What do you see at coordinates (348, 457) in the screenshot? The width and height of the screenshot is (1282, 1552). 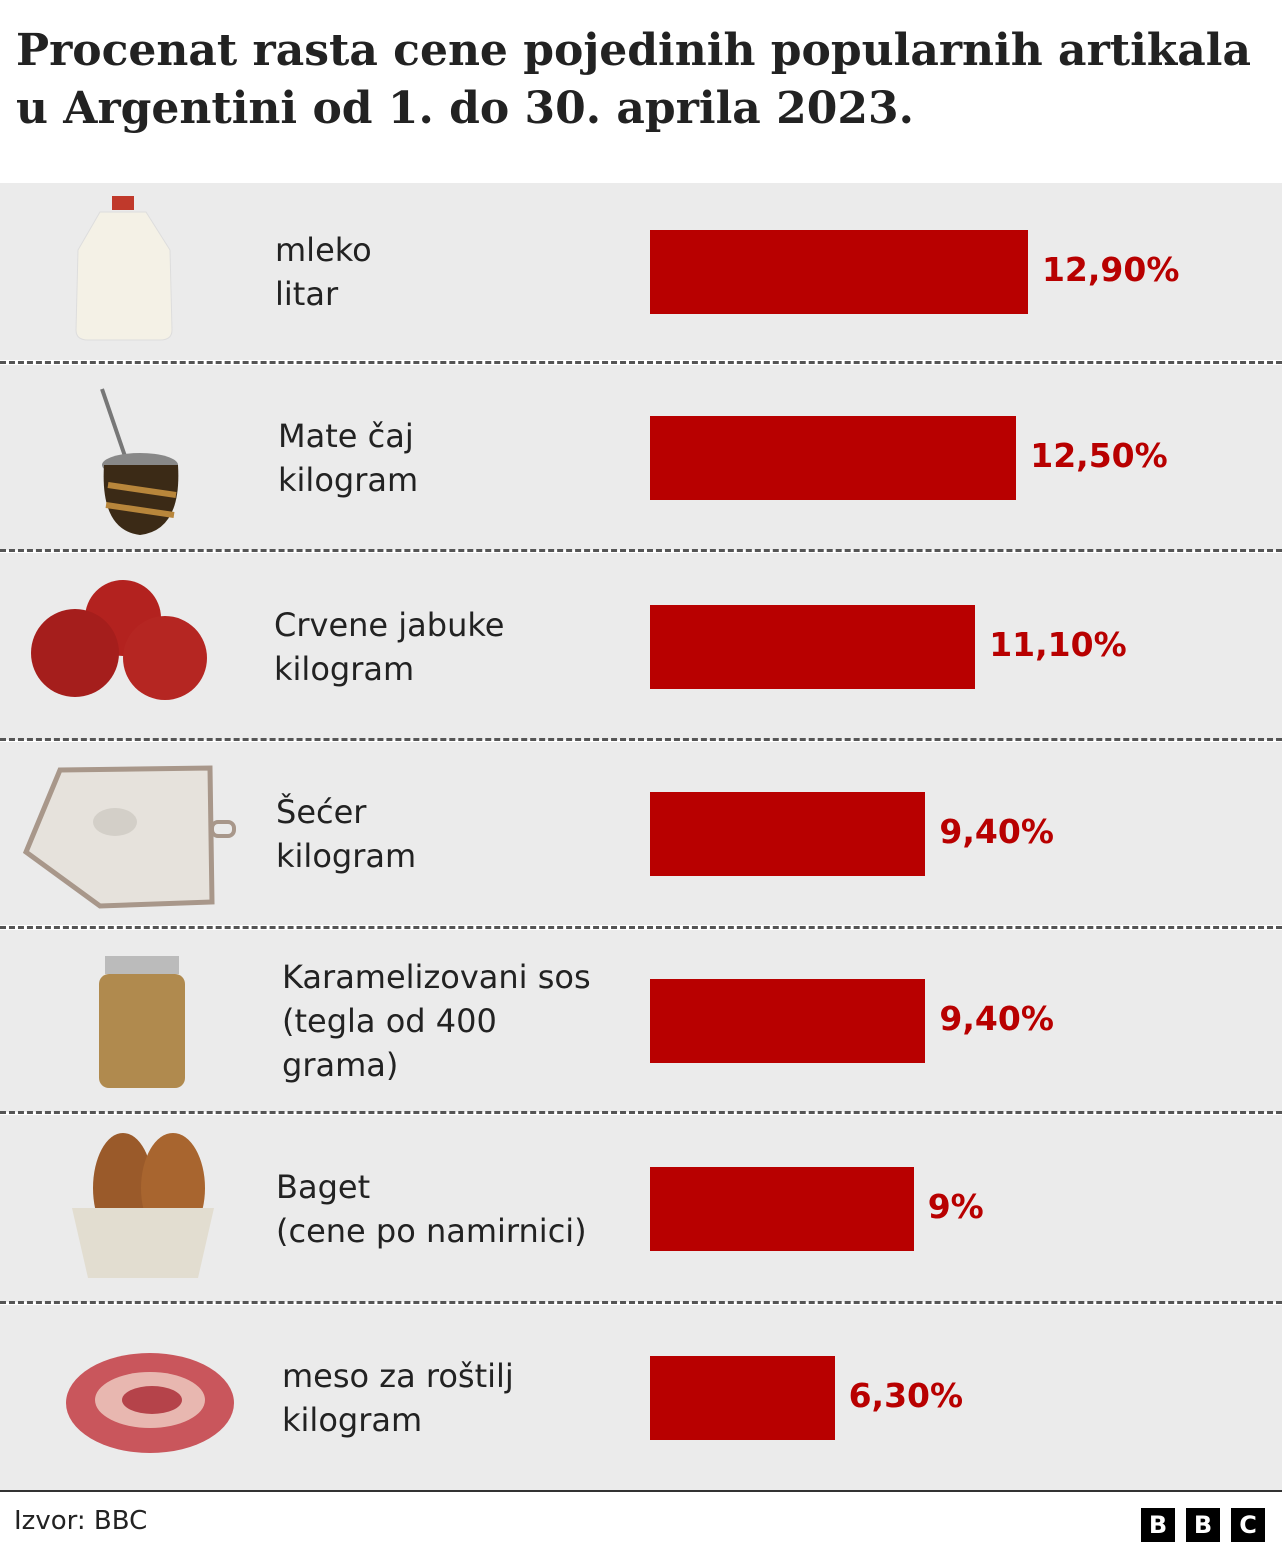 I see `category-label: Mate čaj kilogram` at bounding box center [348, 457].